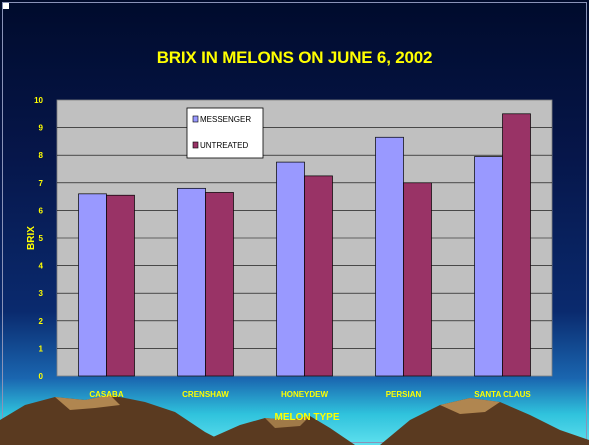 The height and width of the screenshot is (445, 589). I want to click on y-tick-label: 3, so click(41, 293).